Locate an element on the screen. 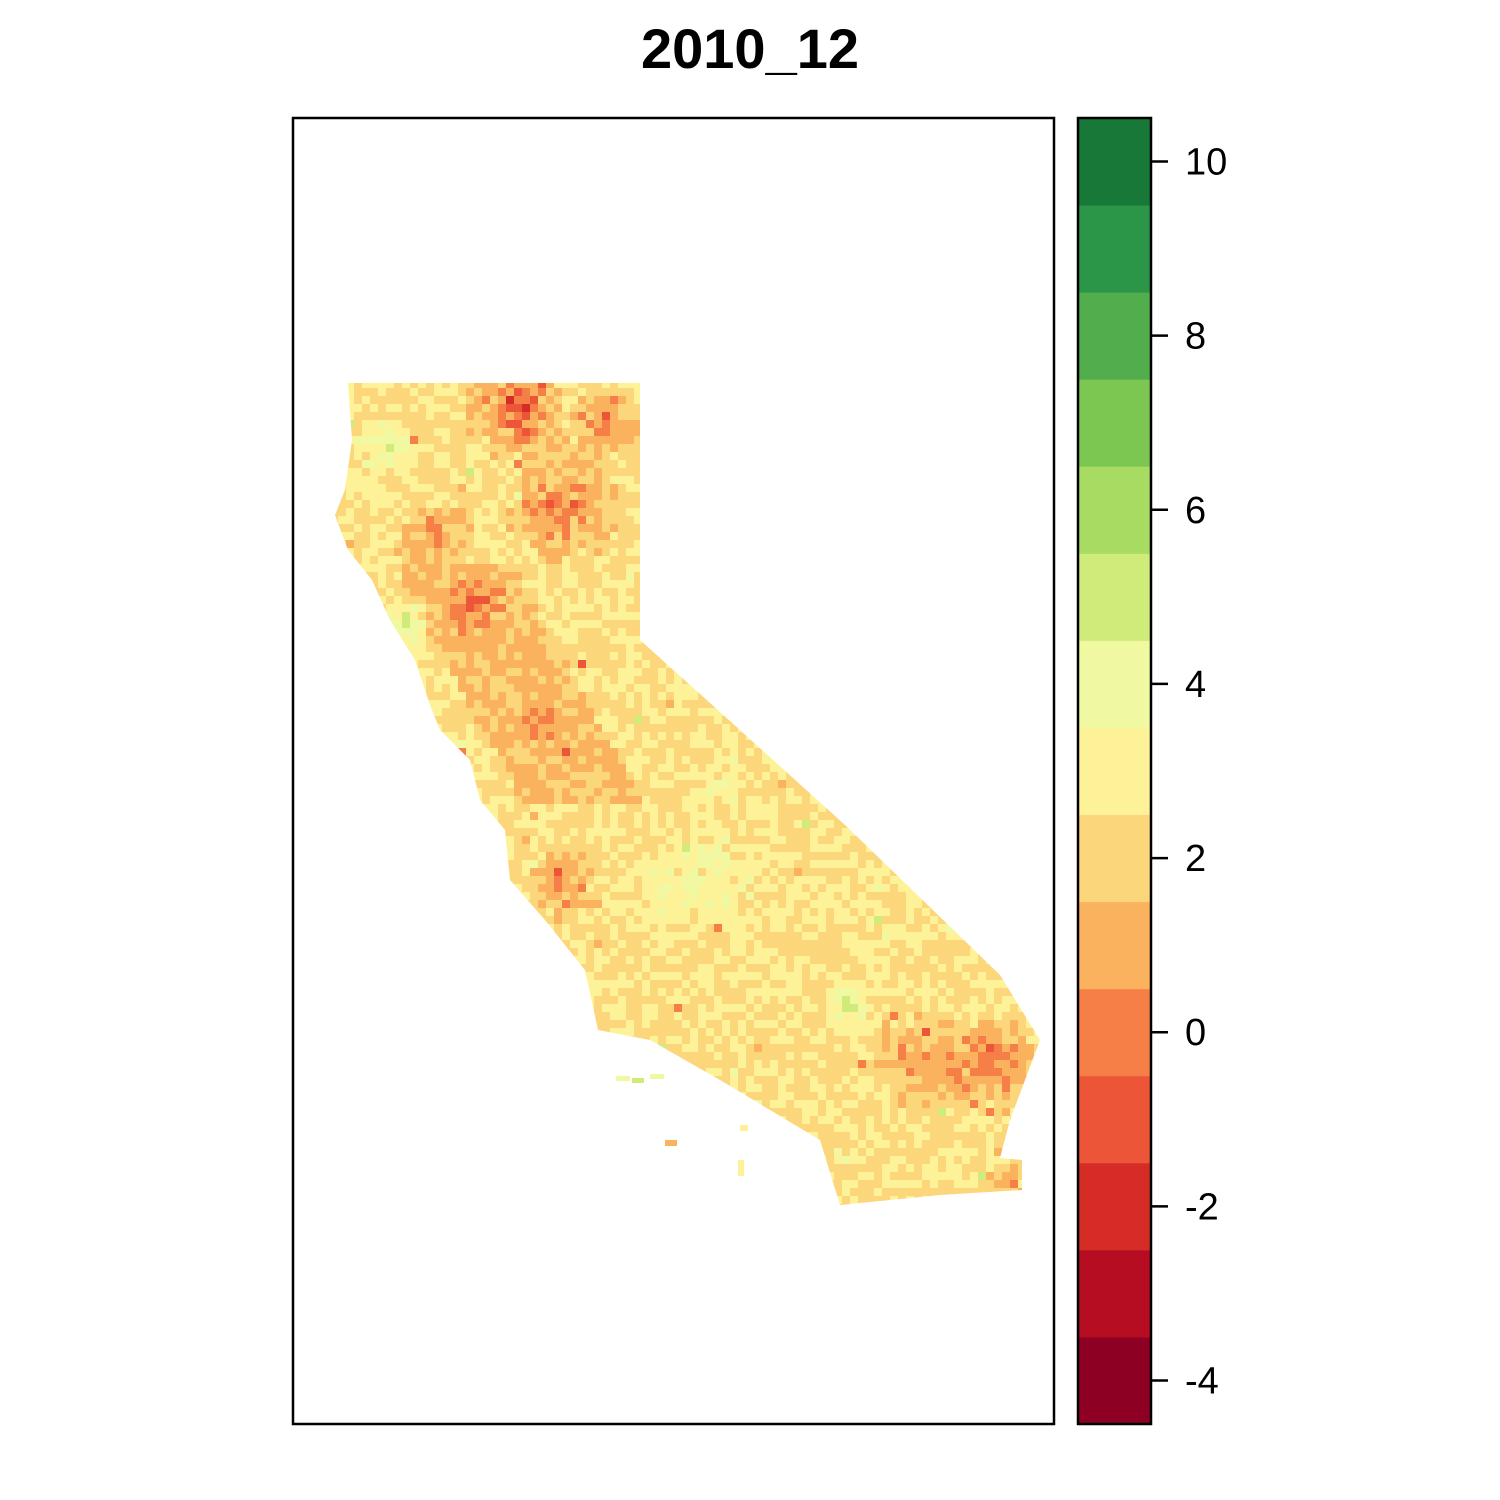 This screenshot has height=1500, width=1500. legend-tick-label: 8 is located at coordinates (1195, 337).